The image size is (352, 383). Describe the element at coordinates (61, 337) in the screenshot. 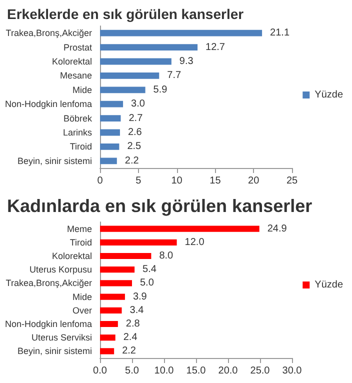

I see `y-tick-label: Uterus Serviksi` at that location.